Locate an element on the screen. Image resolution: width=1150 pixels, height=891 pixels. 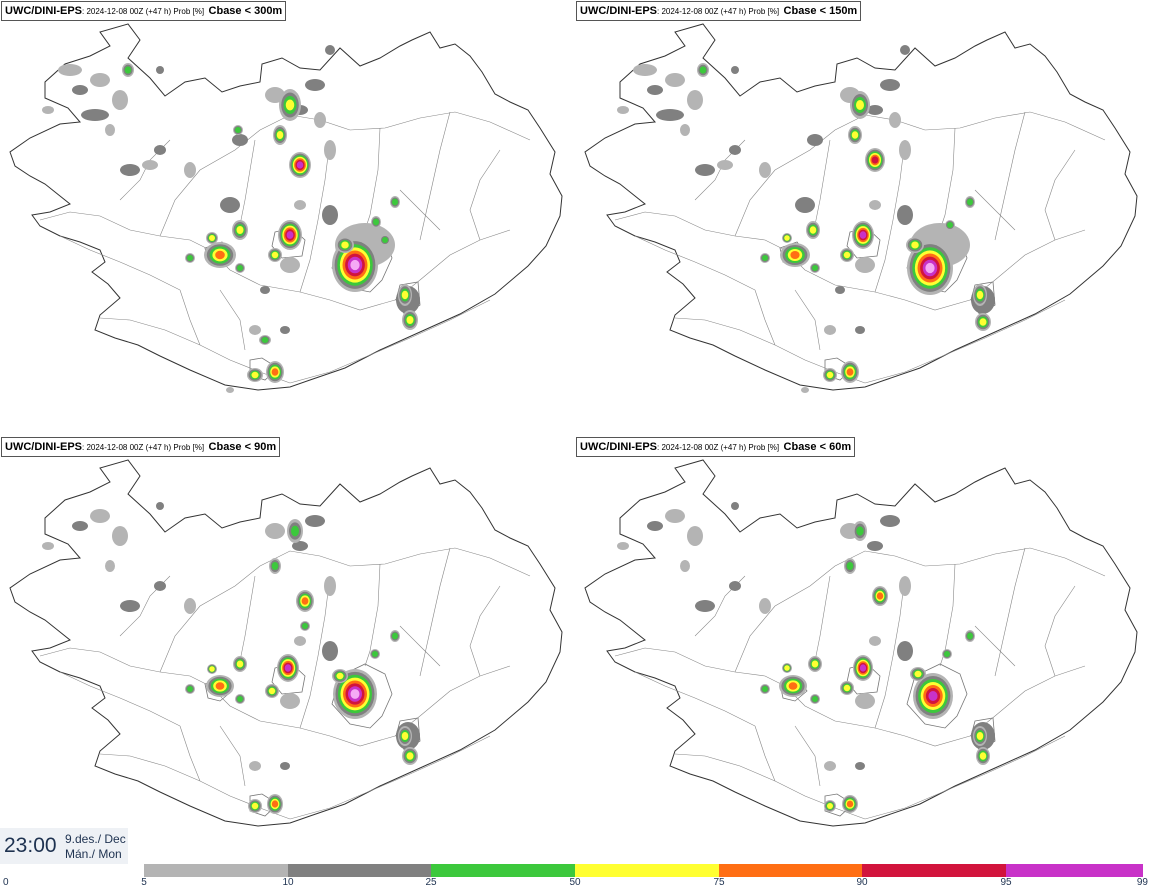
legend-tick-label: 95 is located at coordinates (1006, 882).